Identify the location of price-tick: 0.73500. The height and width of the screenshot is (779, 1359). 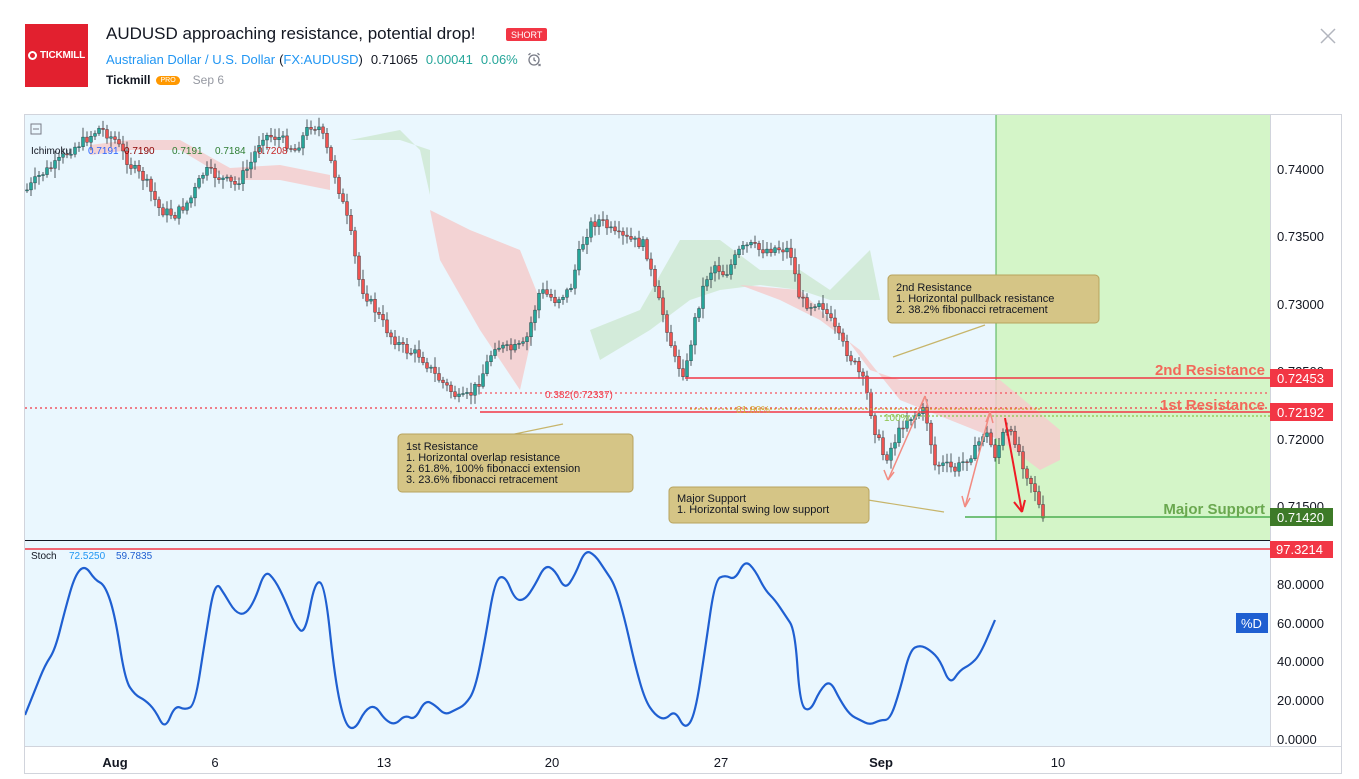
(1300, 236).